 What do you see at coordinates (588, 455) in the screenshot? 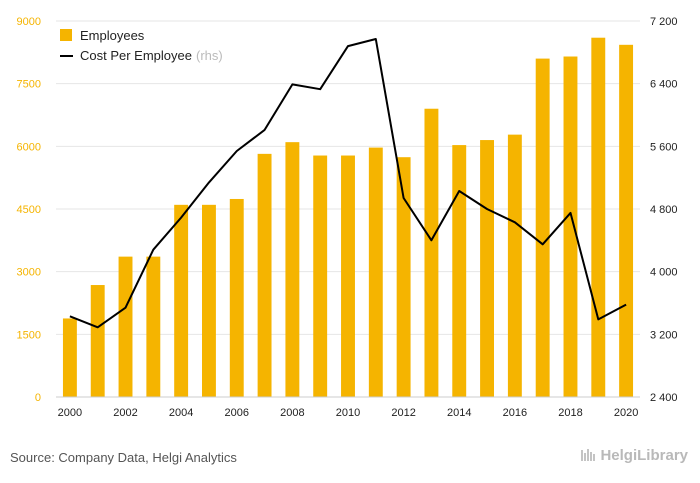
I see `library-icon` at bounding box center [588, 455].